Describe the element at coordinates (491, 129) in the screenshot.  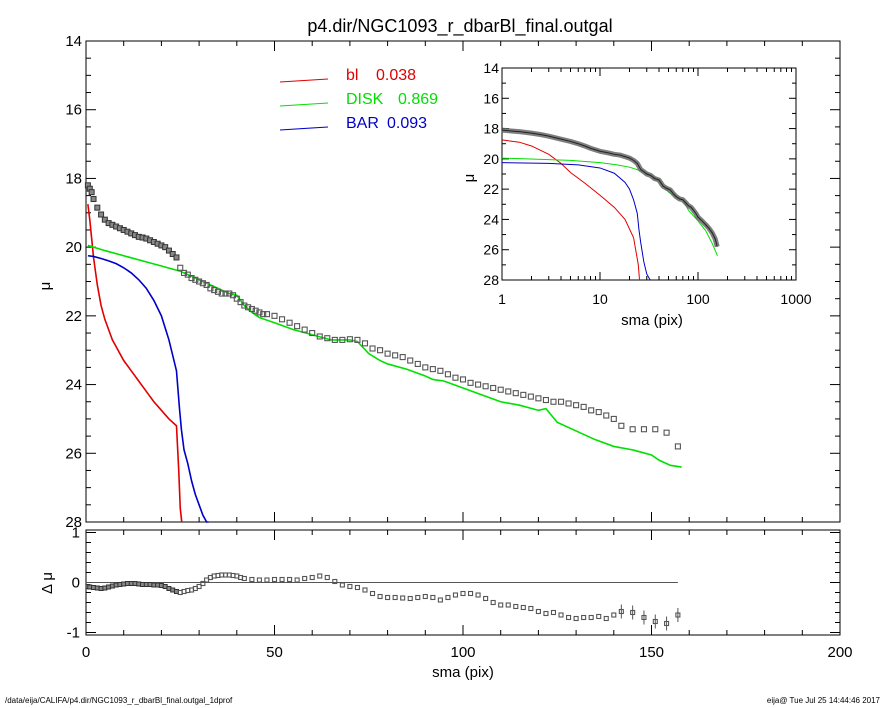
I see `inset-y-tick-label: 18` at that location.